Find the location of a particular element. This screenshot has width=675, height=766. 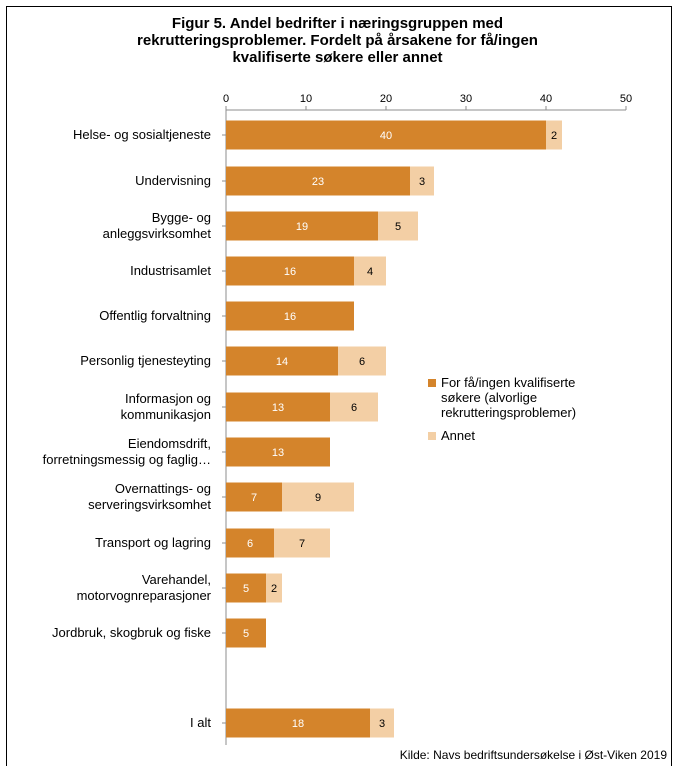

bar-main-label-7: 13 is located at coordinates (278, 453).